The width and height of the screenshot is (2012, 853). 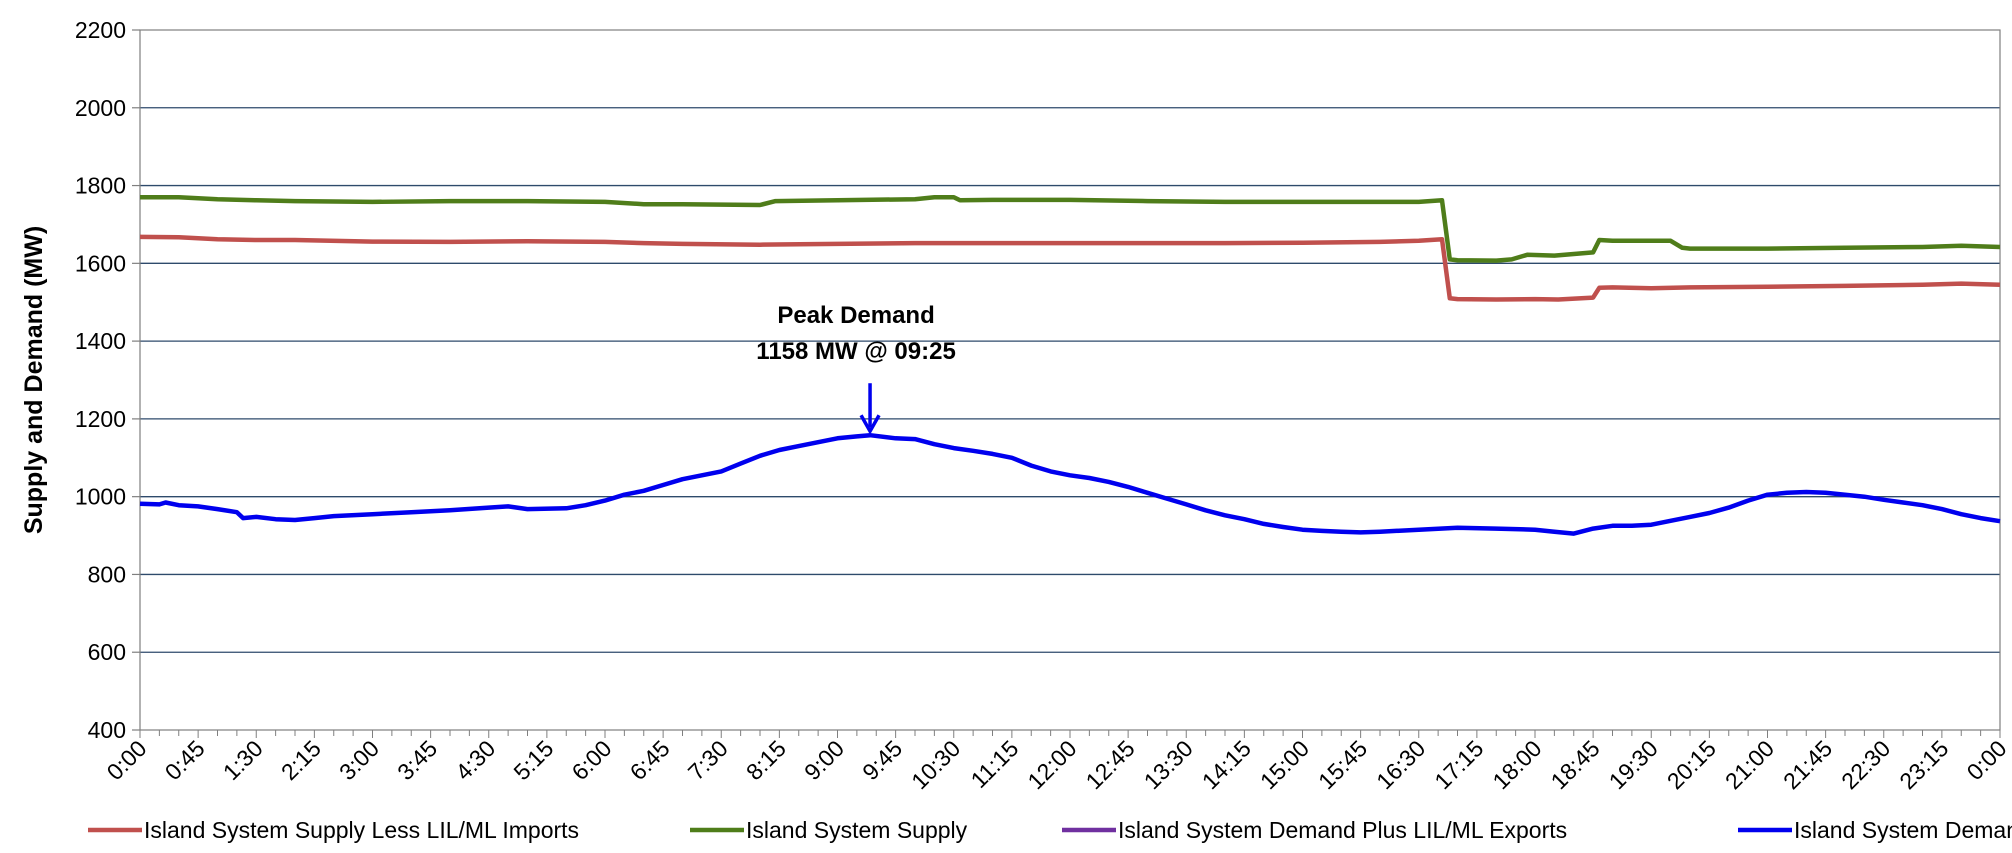 What do you see at coordinates (1051, 764) in the screenshot?
I see `x-tick-label: 12:00` at bounding box center [1051, 764].